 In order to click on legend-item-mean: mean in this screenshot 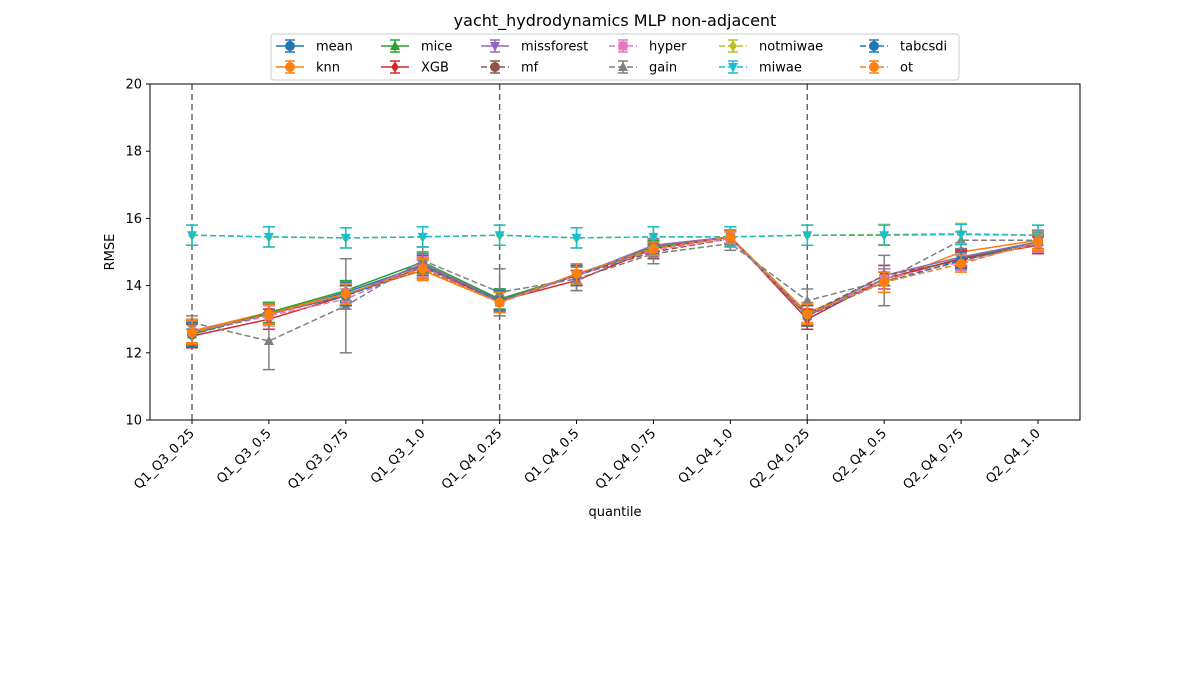, I will do `click(314, 47)`.